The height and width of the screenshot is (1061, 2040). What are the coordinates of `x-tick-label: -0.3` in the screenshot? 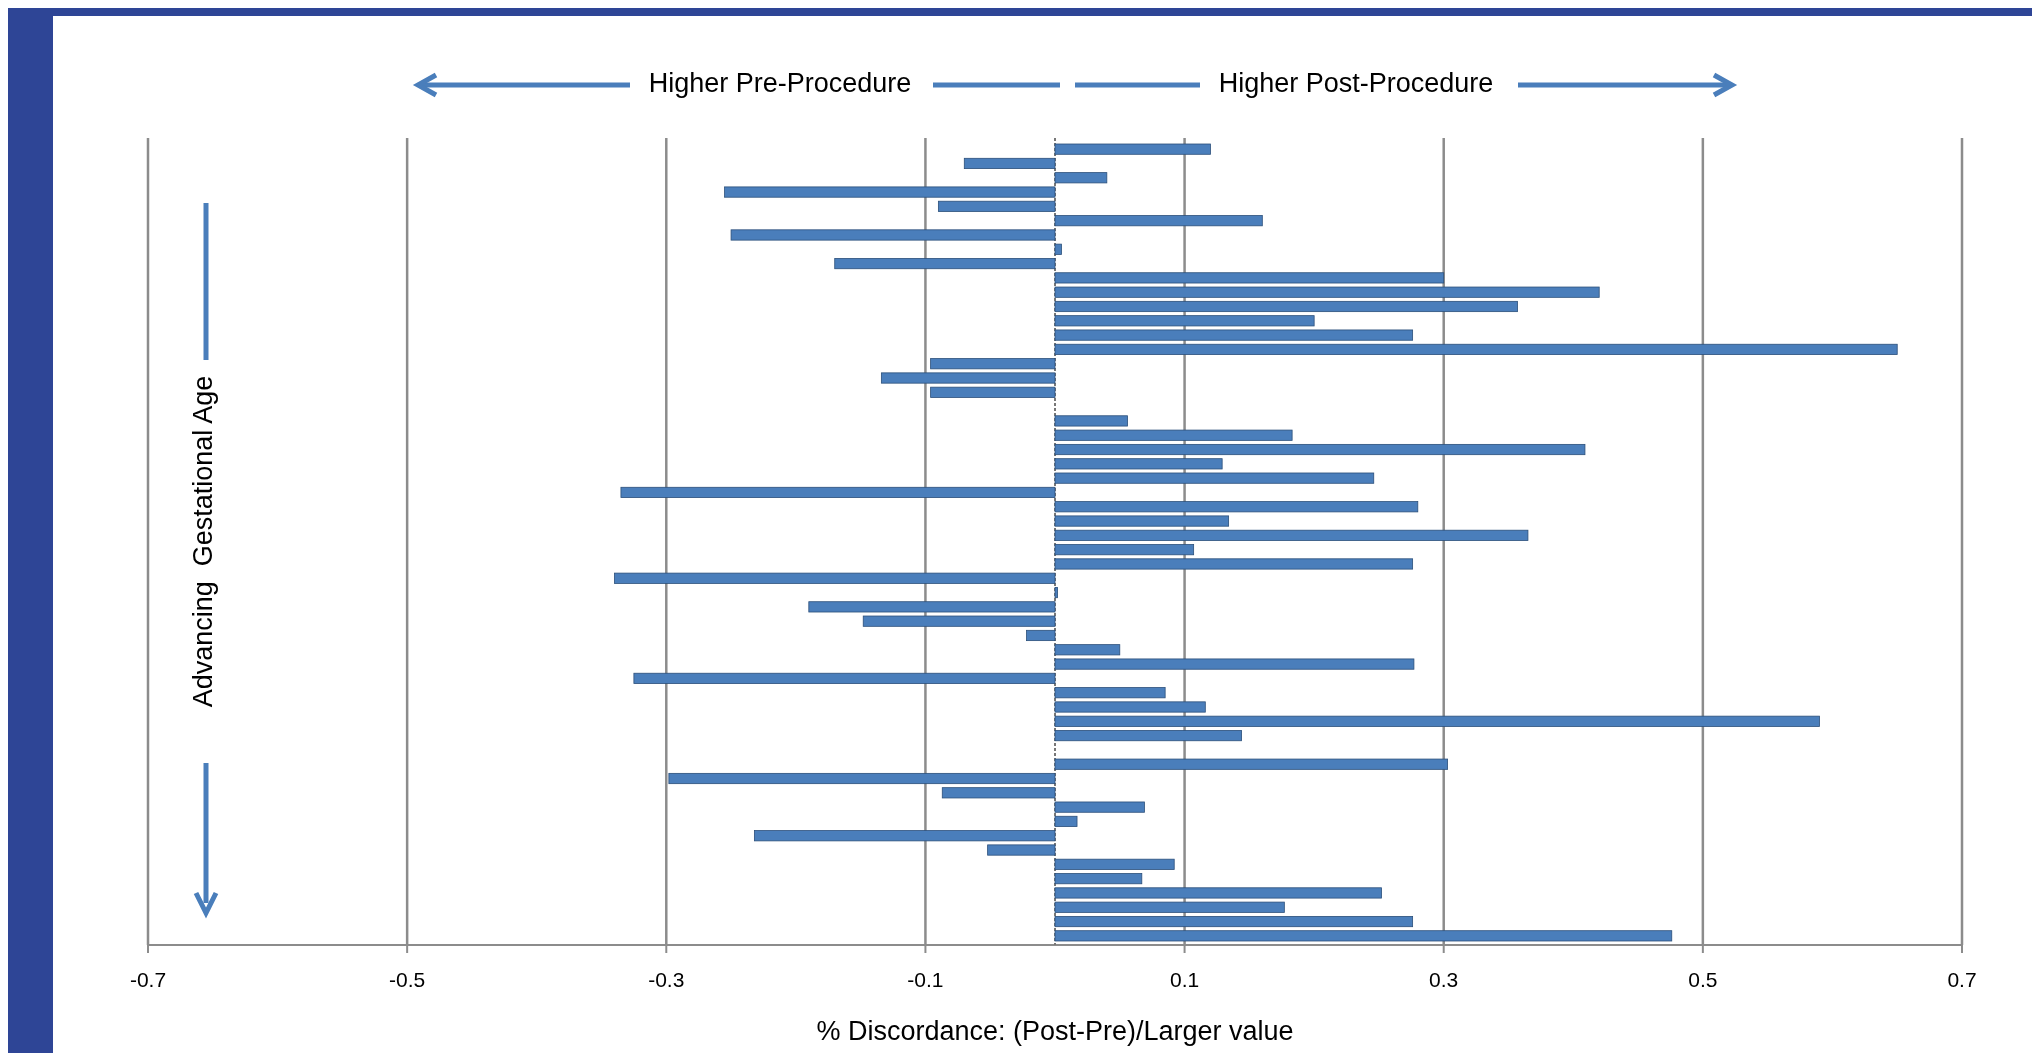 It's located at (666, 979).